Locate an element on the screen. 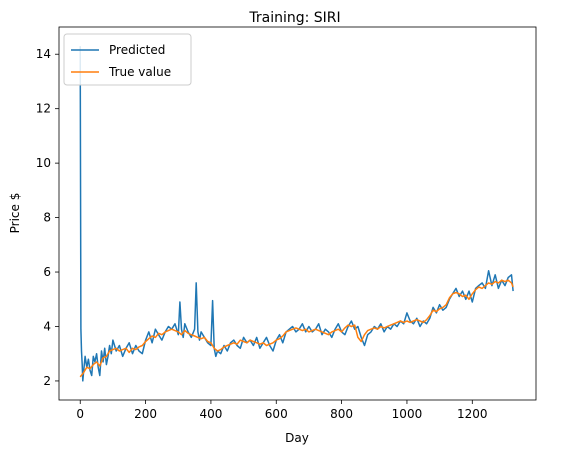  legend-label-predicted: Predicted is located at coordinates (137, 50).